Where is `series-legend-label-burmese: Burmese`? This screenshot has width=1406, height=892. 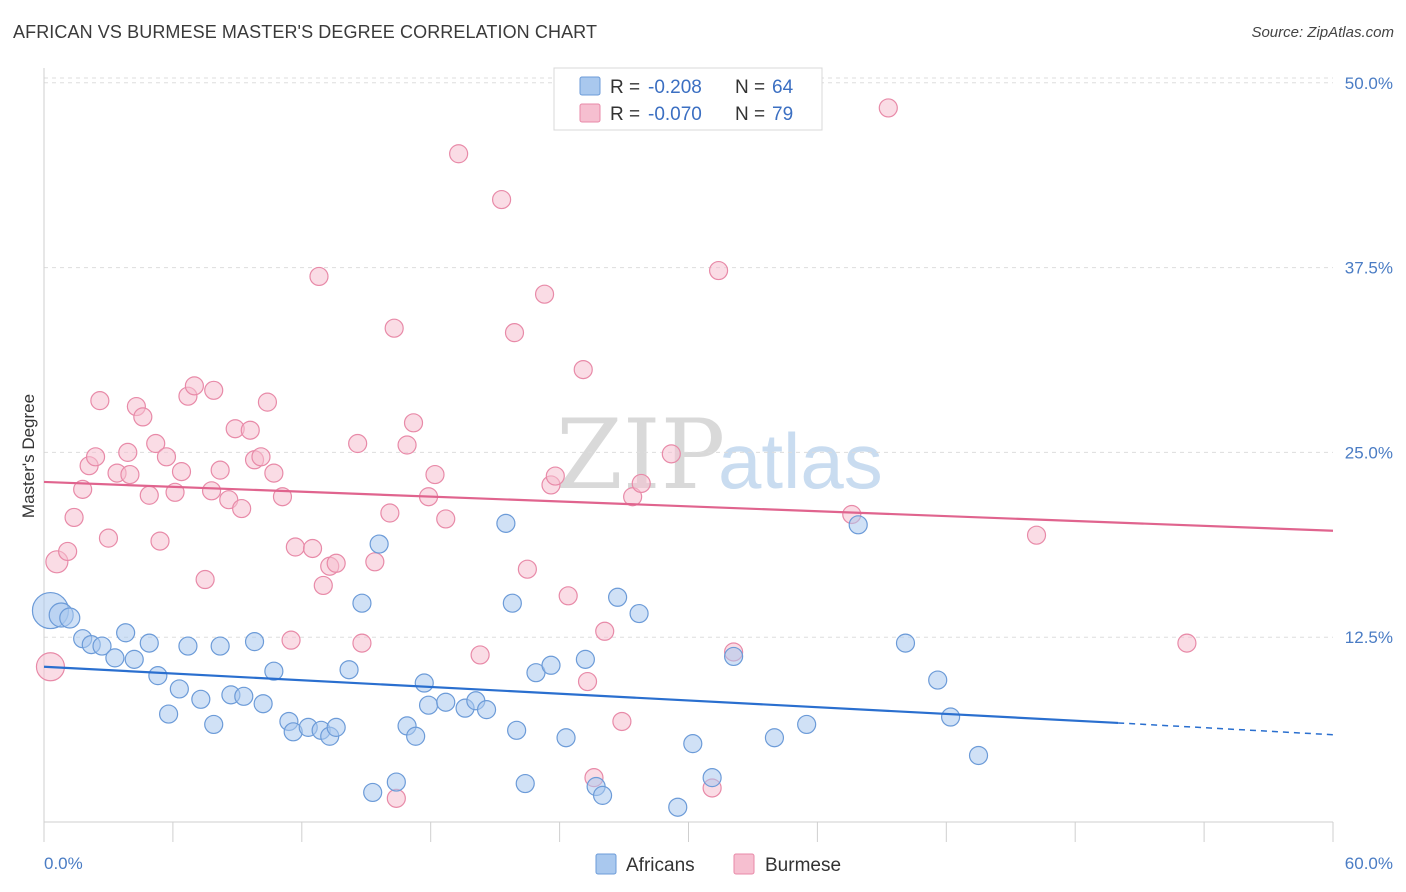
series-legend-label-burmese: Burmese is located at coordinates (803, 865).